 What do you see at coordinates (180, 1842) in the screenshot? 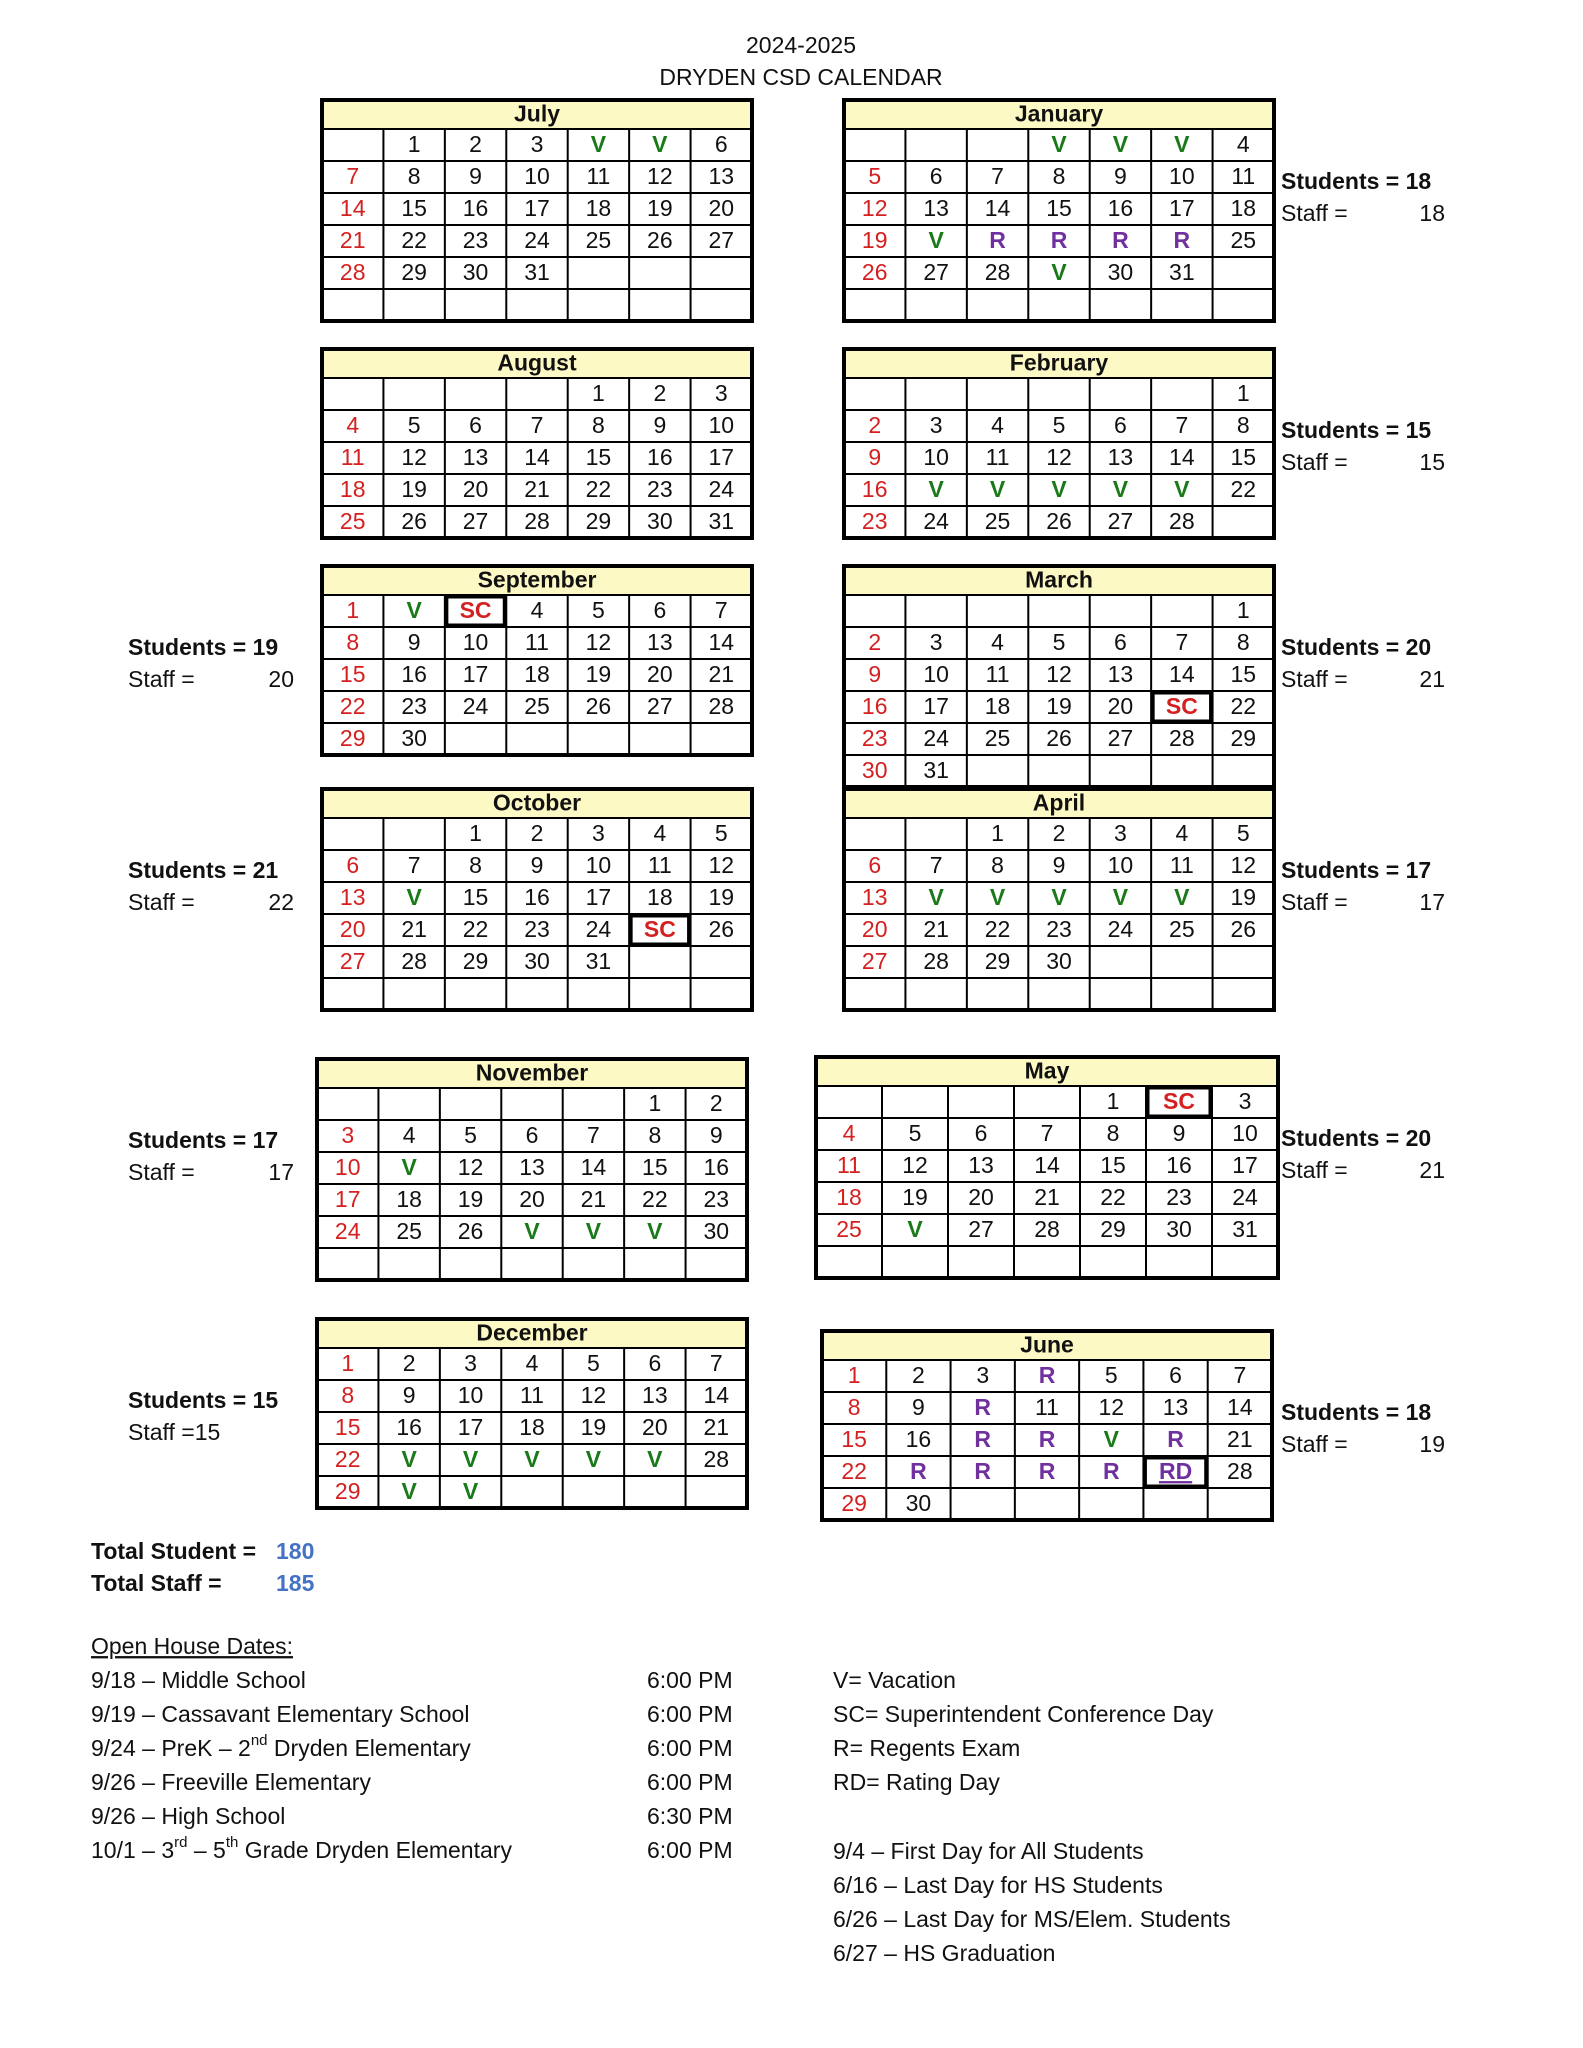
I see `superscript: rd` at bounding box center [180, 1842].